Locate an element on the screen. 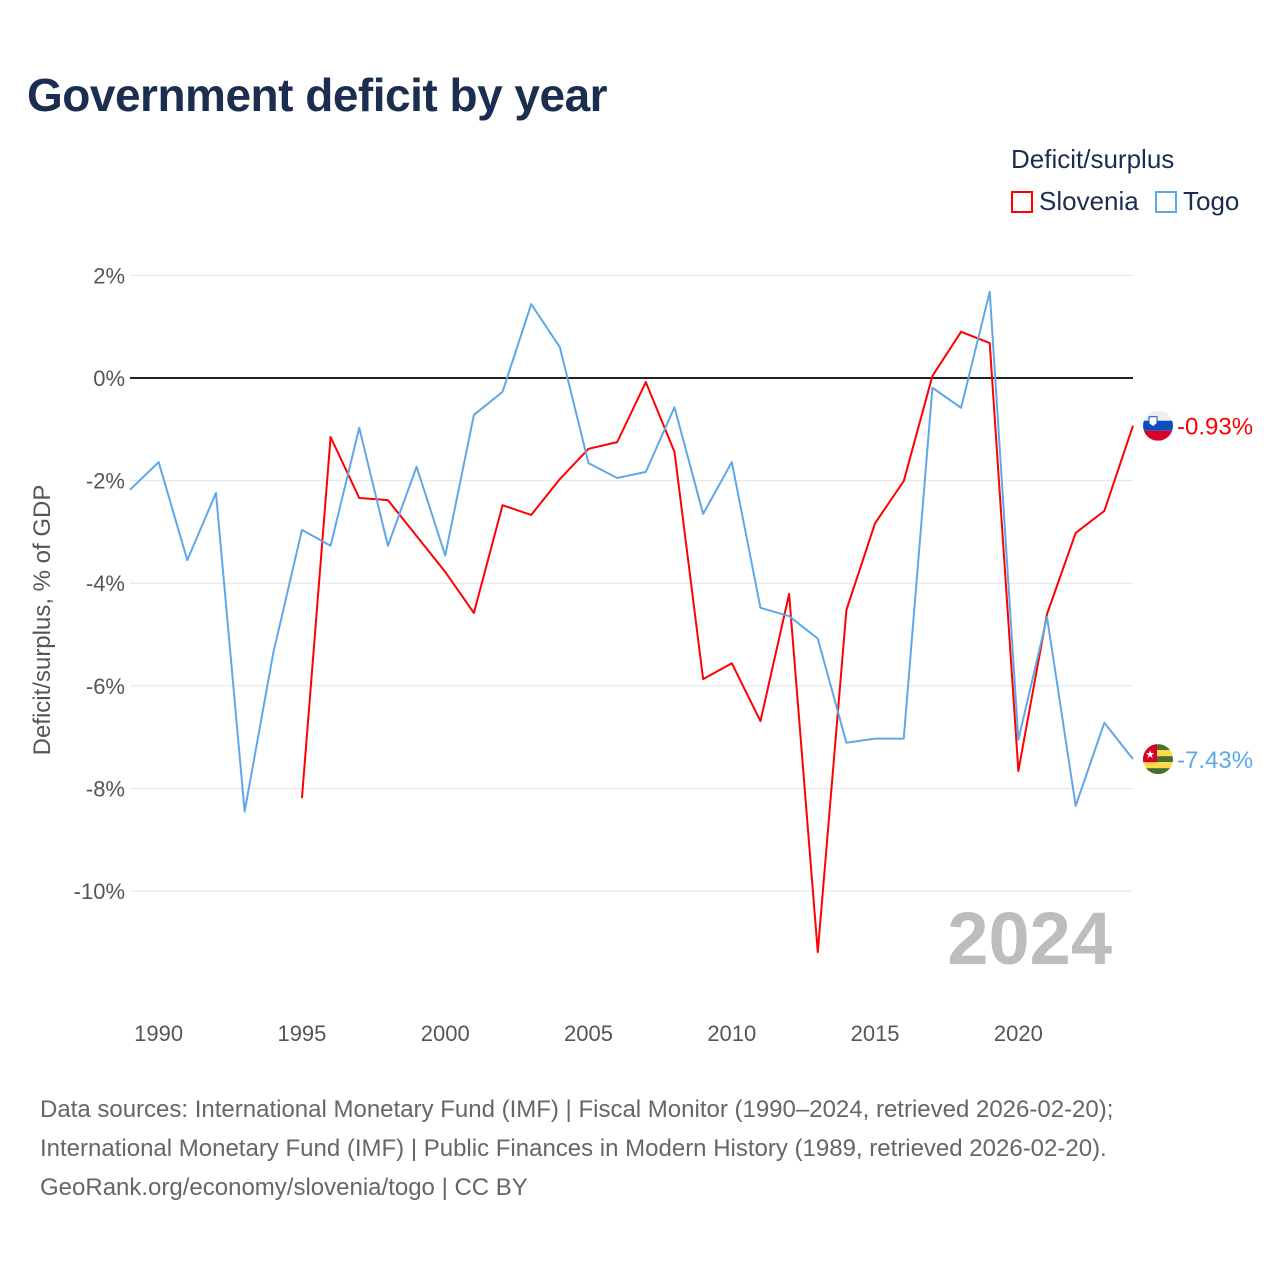 Image resolution: width=1280 pixels, height=1280 pixels. x-tick-label: 2015 is located at coordinates (875, 1033).